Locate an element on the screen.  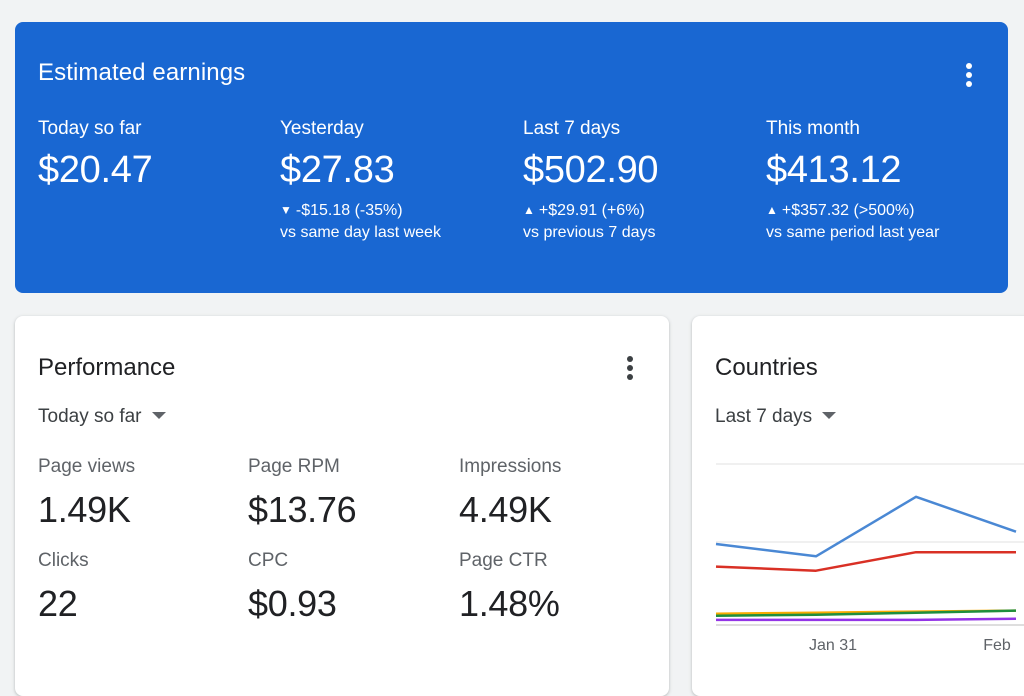
stat-value: 22 is located at coordinates (58, 603).